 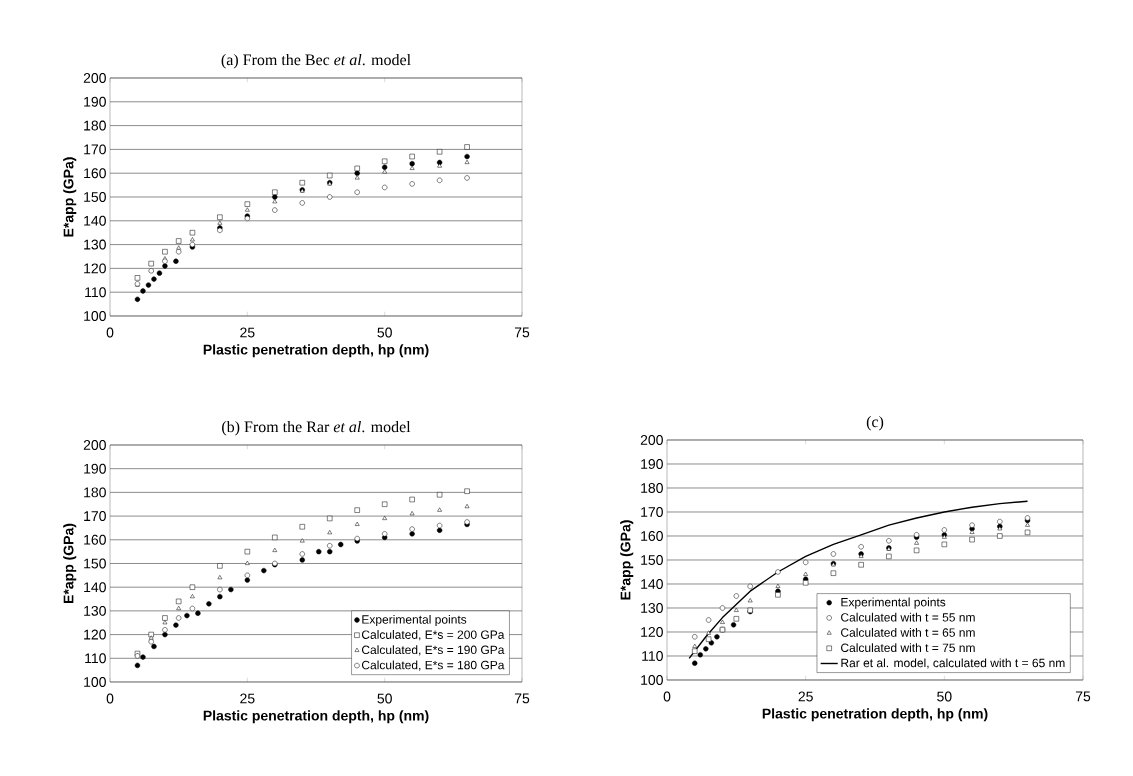 What do you see at coordinates (908, 632) in the screenshot?
I see `legend-label: Calculated with t = 65 nm` at bounding box center [908, 632].